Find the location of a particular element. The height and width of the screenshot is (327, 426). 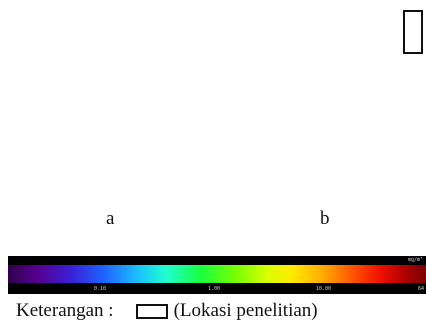

scale-tick-label: 1.00 is located at coordinates (214, 289).